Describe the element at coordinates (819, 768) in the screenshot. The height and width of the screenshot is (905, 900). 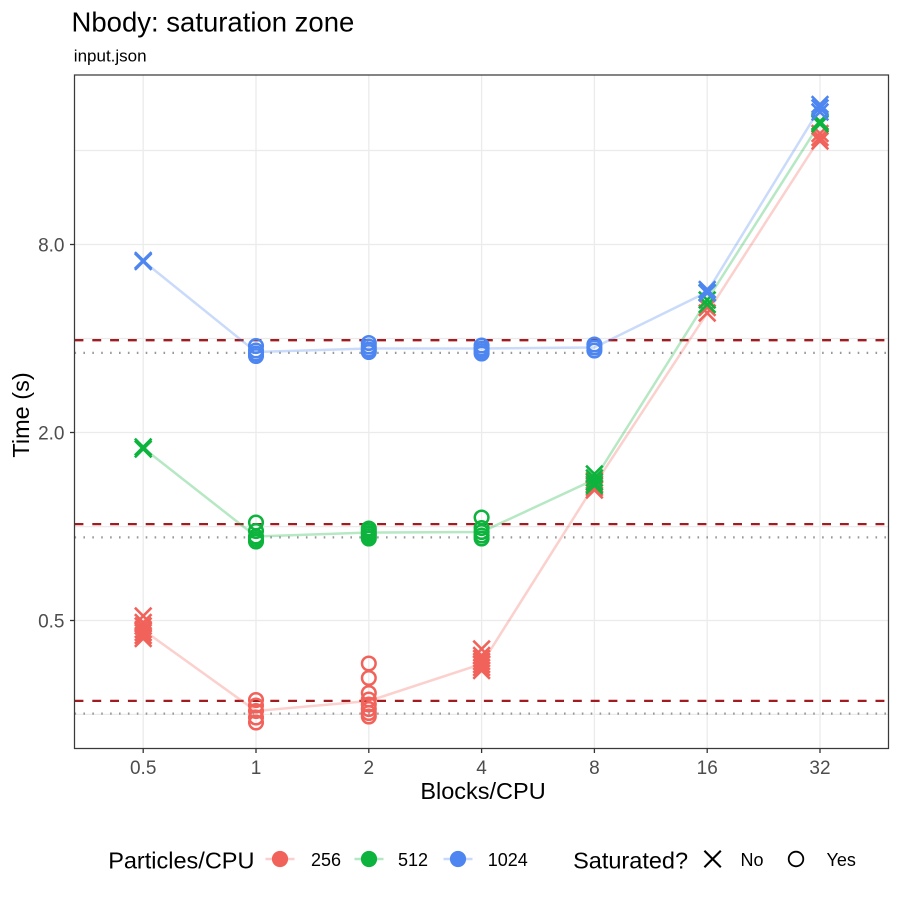
I see `svg-text: 32` at that location.